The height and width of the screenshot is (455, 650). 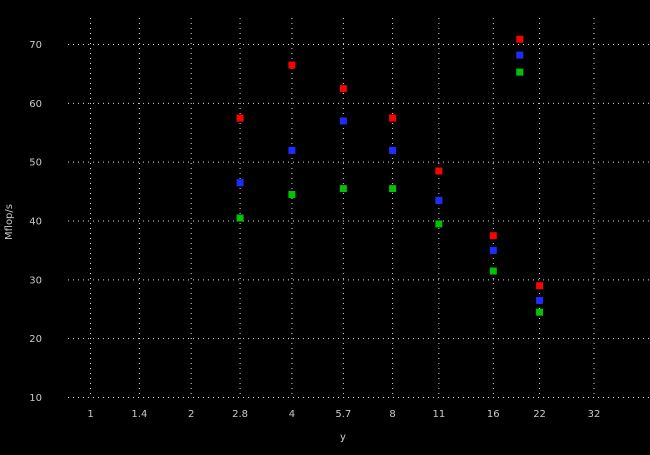 What do you see at coordinates (35, 45) in the screenshot?
I see `y-tick-label: 70` at bounding box center [35, 45].